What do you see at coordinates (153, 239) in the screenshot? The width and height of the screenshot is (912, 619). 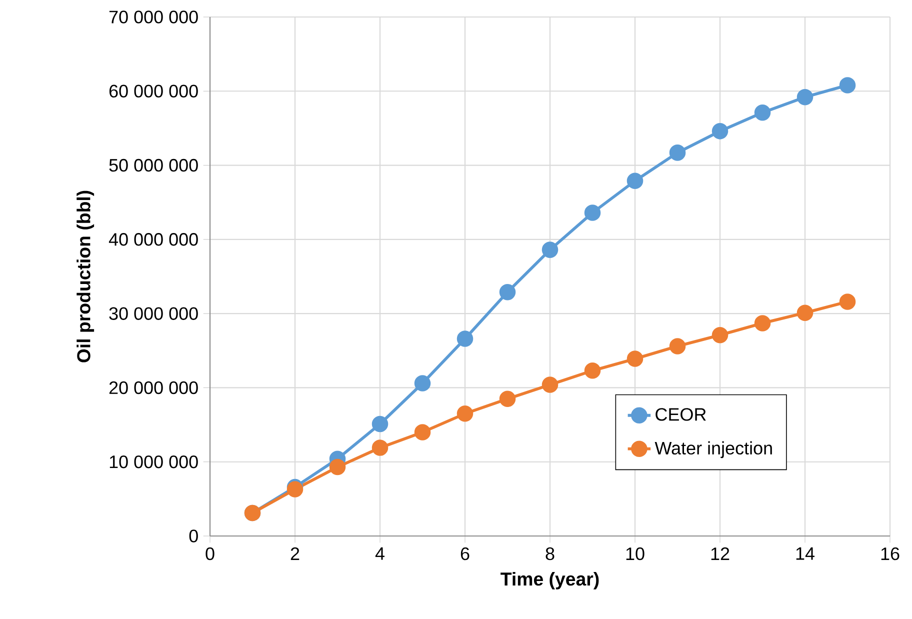 I see `y-tick-label: 40 000 000` at bounding box center [153, 239].